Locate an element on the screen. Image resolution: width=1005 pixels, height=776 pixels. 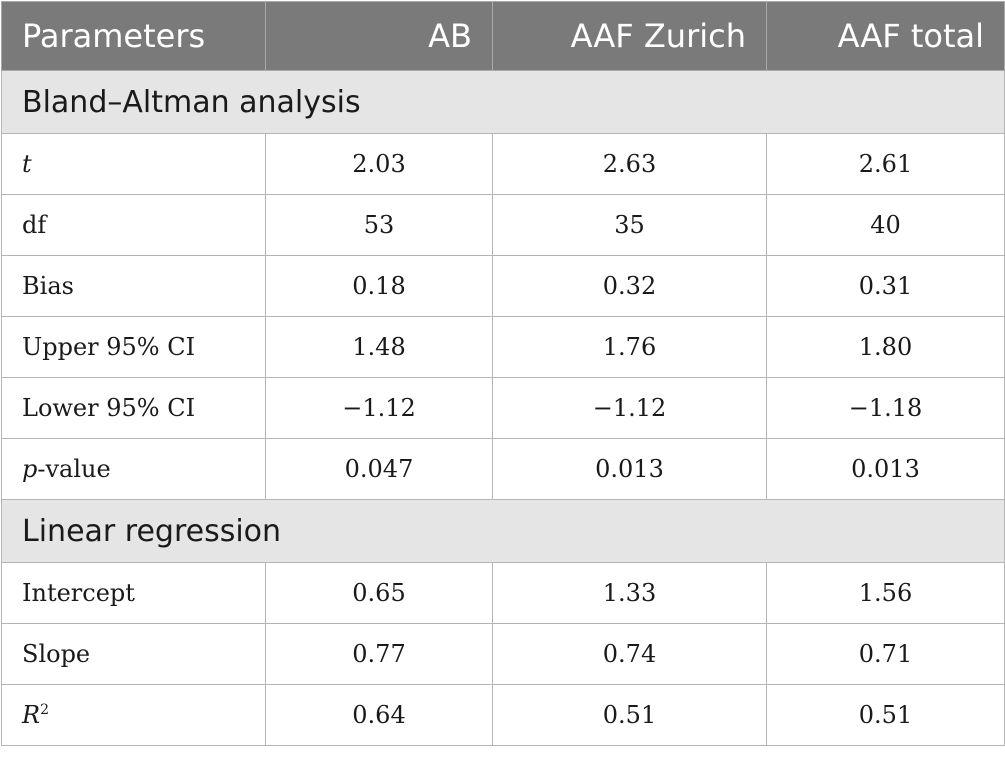
cell-aaf-zurich: 1.76 is located at coordinates (629, 347).